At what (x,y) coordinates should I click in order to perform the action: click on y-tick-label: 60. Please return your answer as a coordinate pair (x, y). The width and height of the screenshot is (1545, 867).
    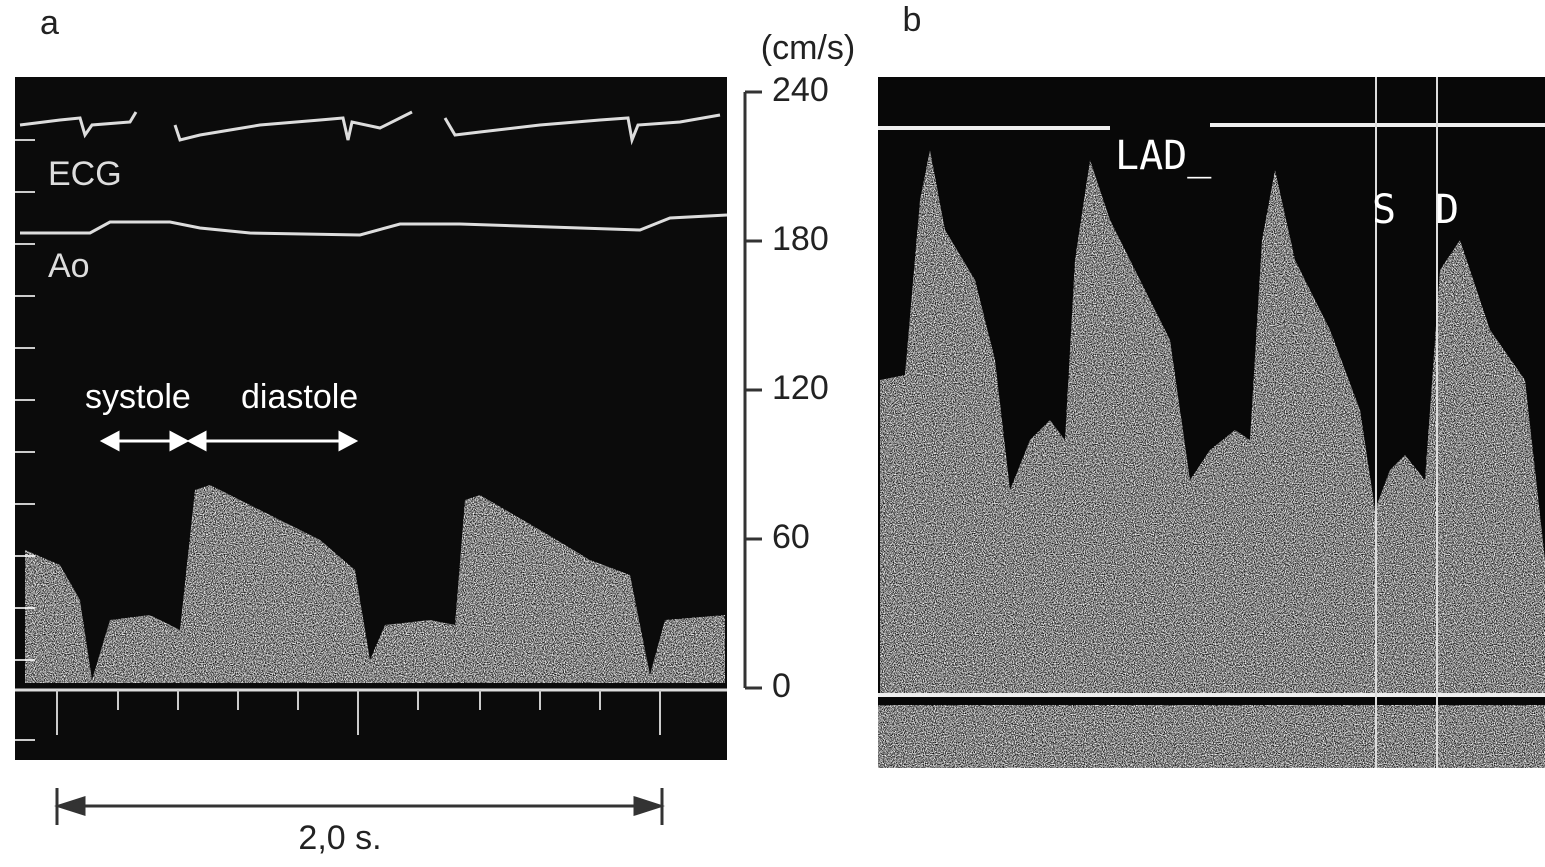
    Looking at the image, I should click on (791, 537).